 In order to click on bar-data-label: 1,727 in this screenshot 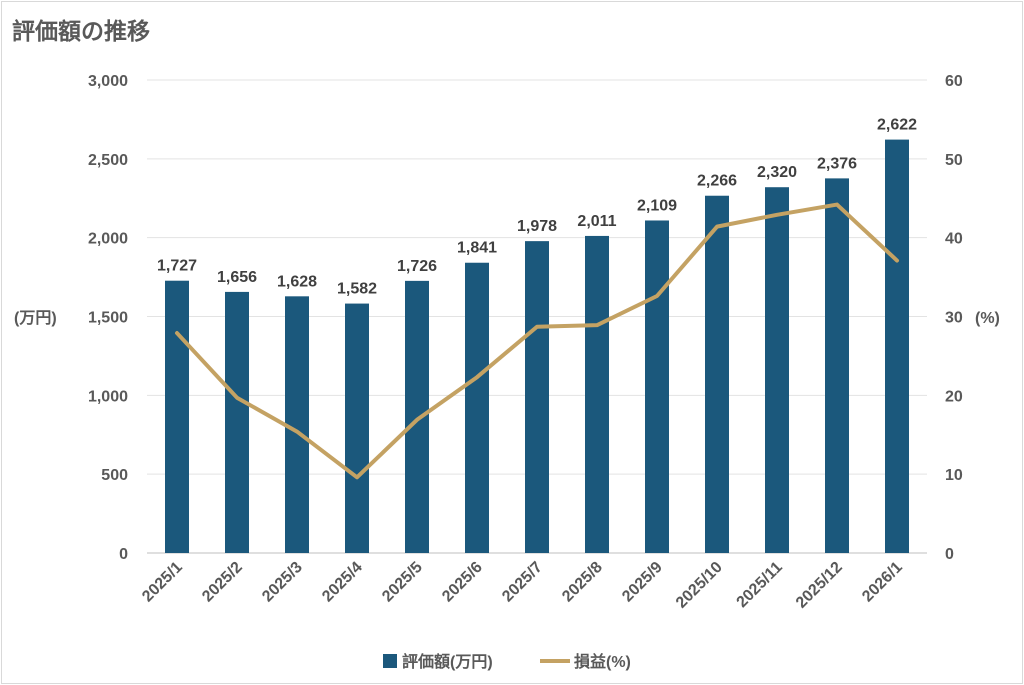, I will do `click(177, 266)`.